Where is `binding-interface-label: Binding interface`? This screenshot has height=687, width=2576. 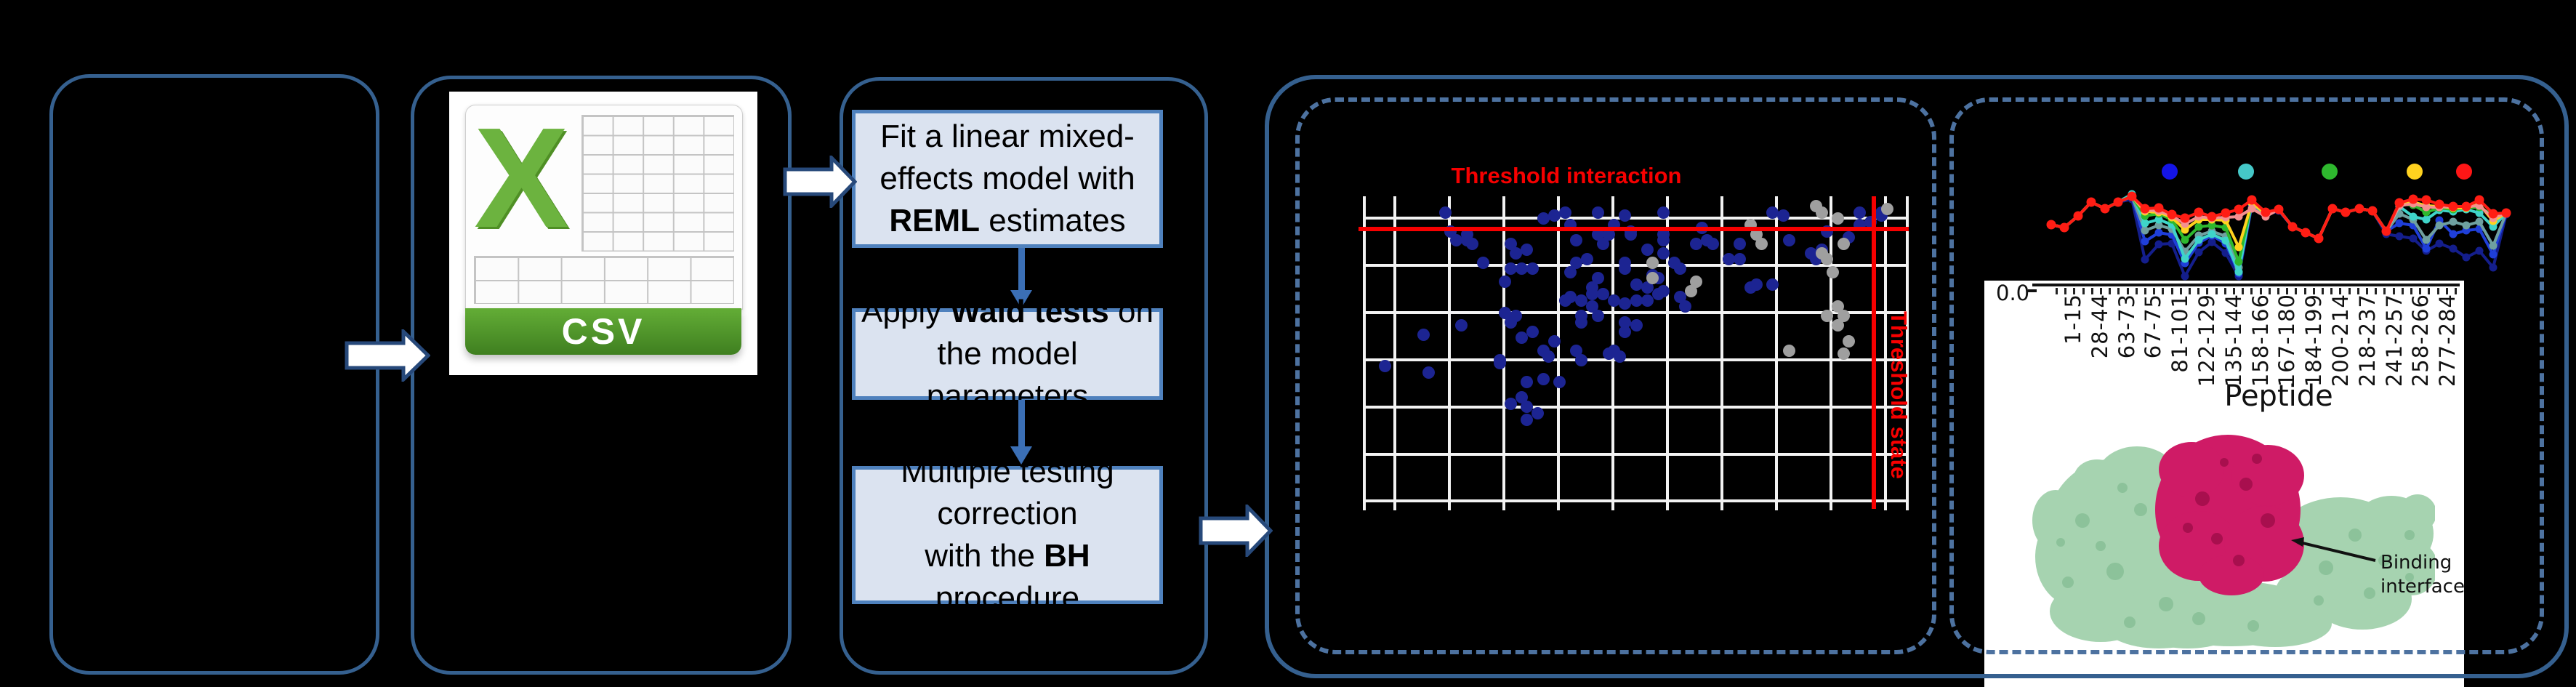
binding-interface-label: Binding interface is located at coordinates (2422, 575).